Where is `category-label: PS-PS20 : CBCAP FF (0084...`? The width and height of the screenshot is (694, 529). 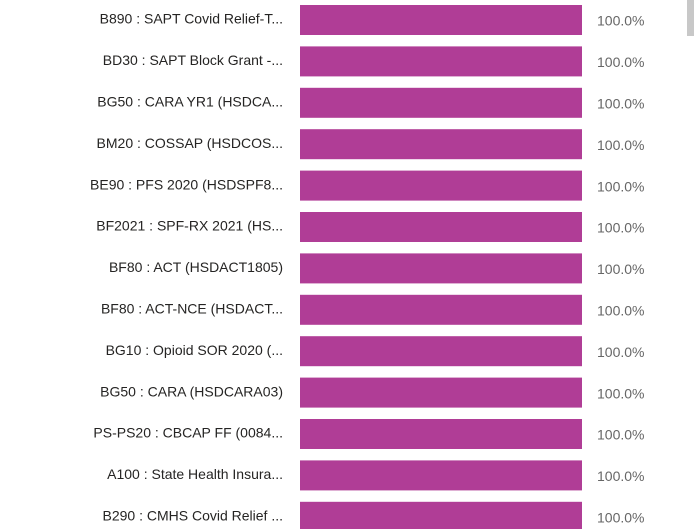 category-label: PS-PS20 : CBCAP FF (0084... is located at coordinates (188, 433).